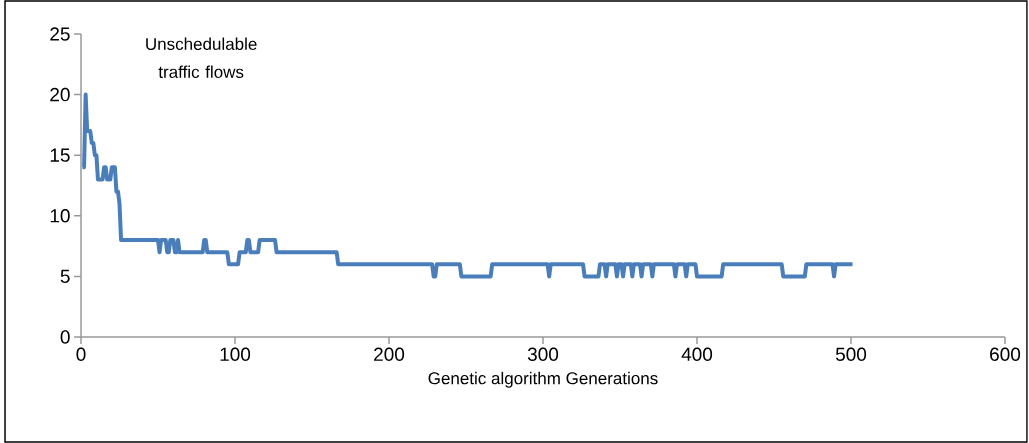  Describe the element at coordinates (60, 94) in the screenshot. I see `y-tick-label: 20` at that location.